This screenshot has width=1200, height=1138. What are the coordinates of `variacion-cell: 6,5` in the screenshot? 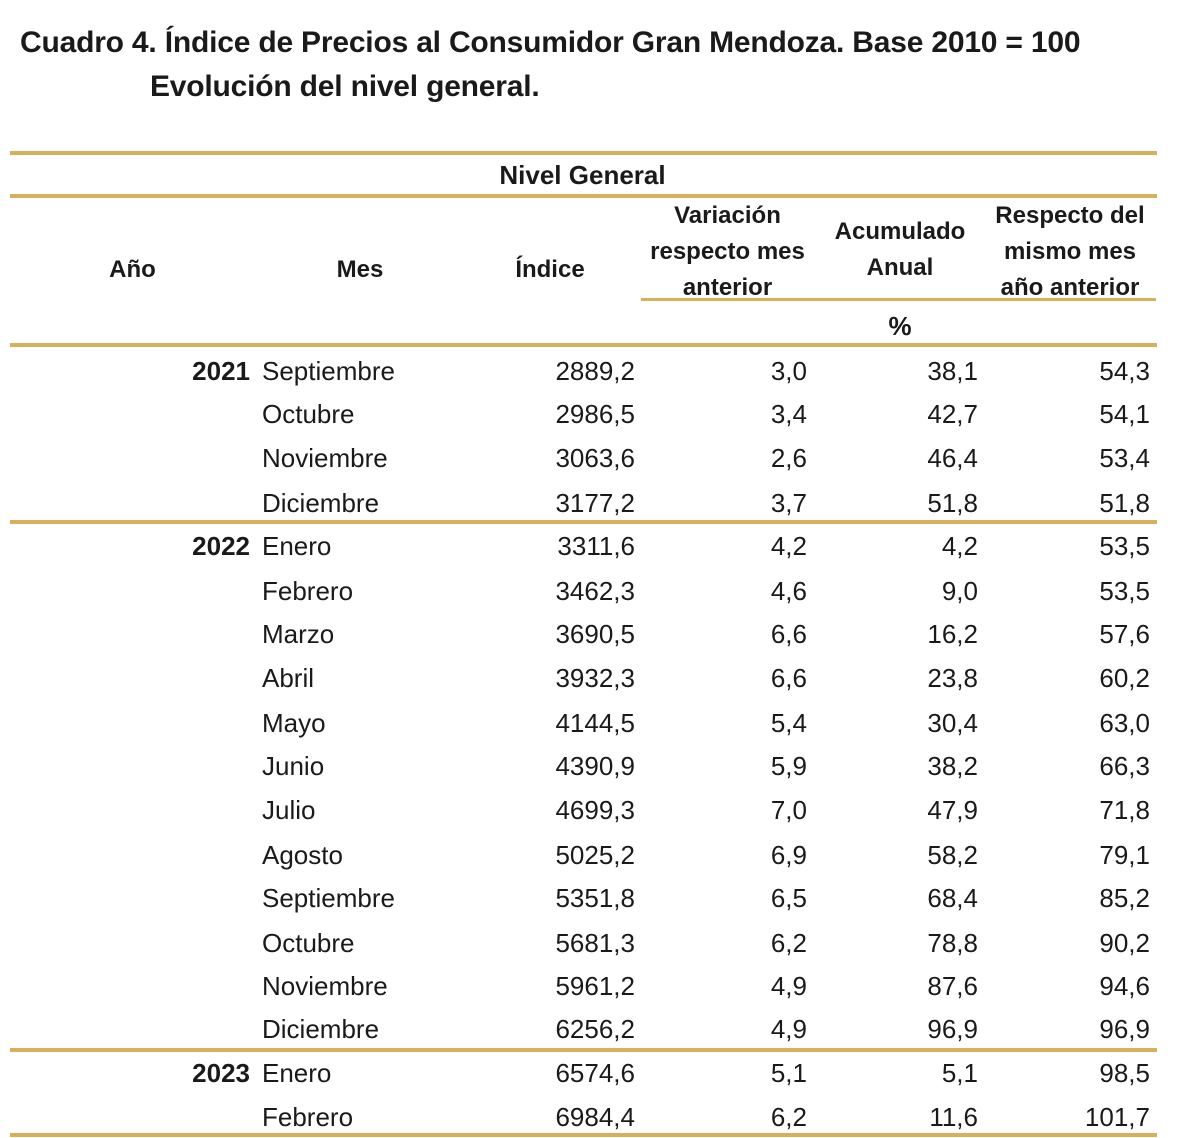 It's located at (788, 898).